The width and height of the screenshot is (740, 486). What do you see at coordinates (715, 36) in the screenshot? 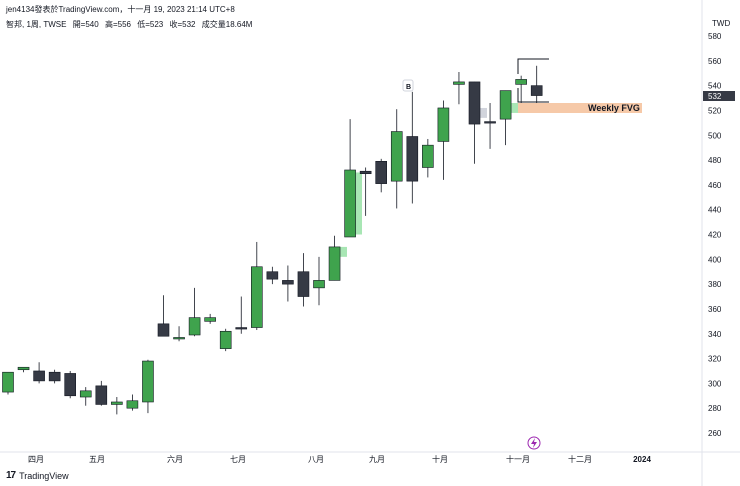
I see `price-tick-label: 580` at bounding box center [715, 36].